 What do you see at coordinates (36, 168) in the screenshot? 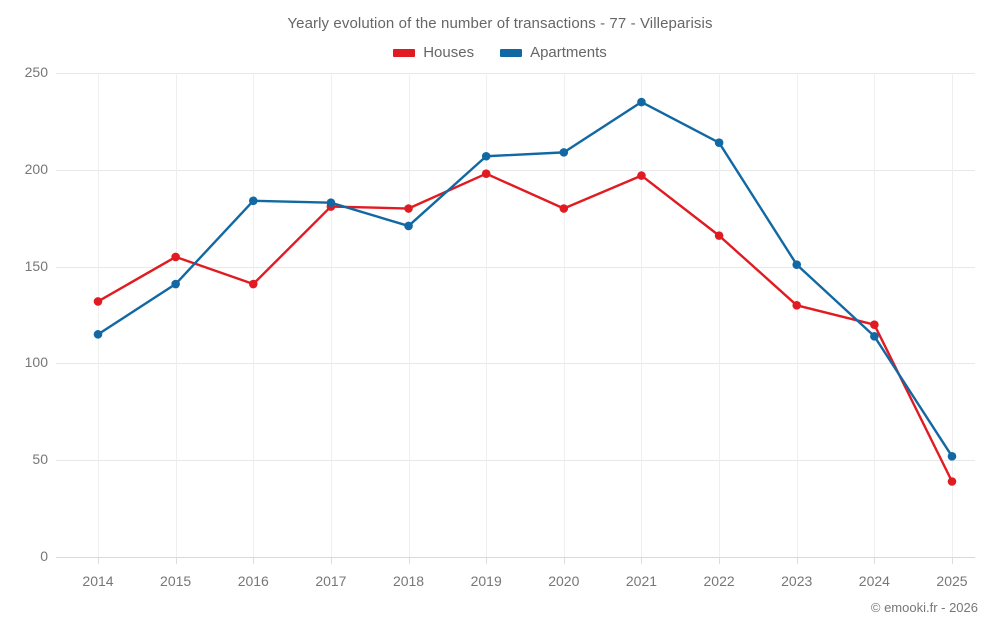
I see `y-axis-tick-label: 200` at bounding box center [36, 168].